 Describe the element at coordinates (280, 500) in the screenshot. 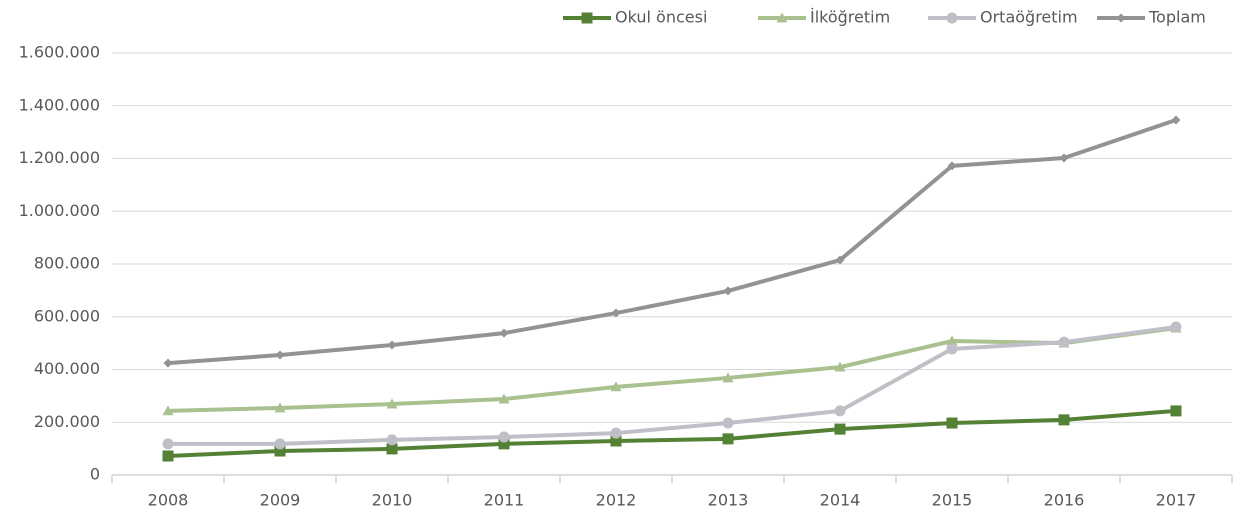

I see `x-tick-label: 2009` at that location.